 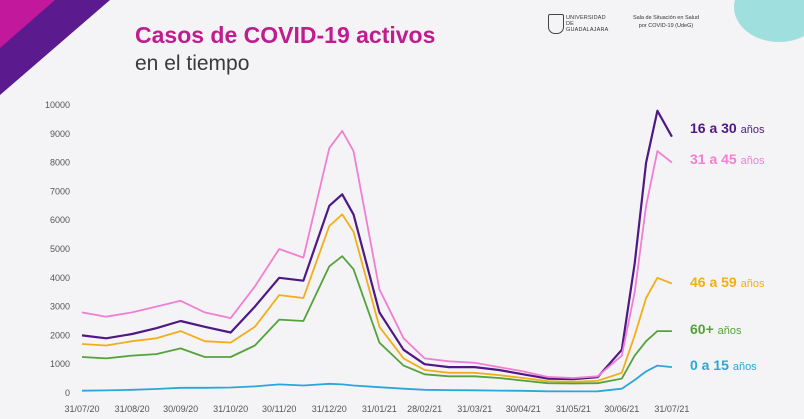 What do you see at coordinates (230, 409) in the screenshot?
I see `x-tick-label: 31/10/20` at bounding box center [230, 409].